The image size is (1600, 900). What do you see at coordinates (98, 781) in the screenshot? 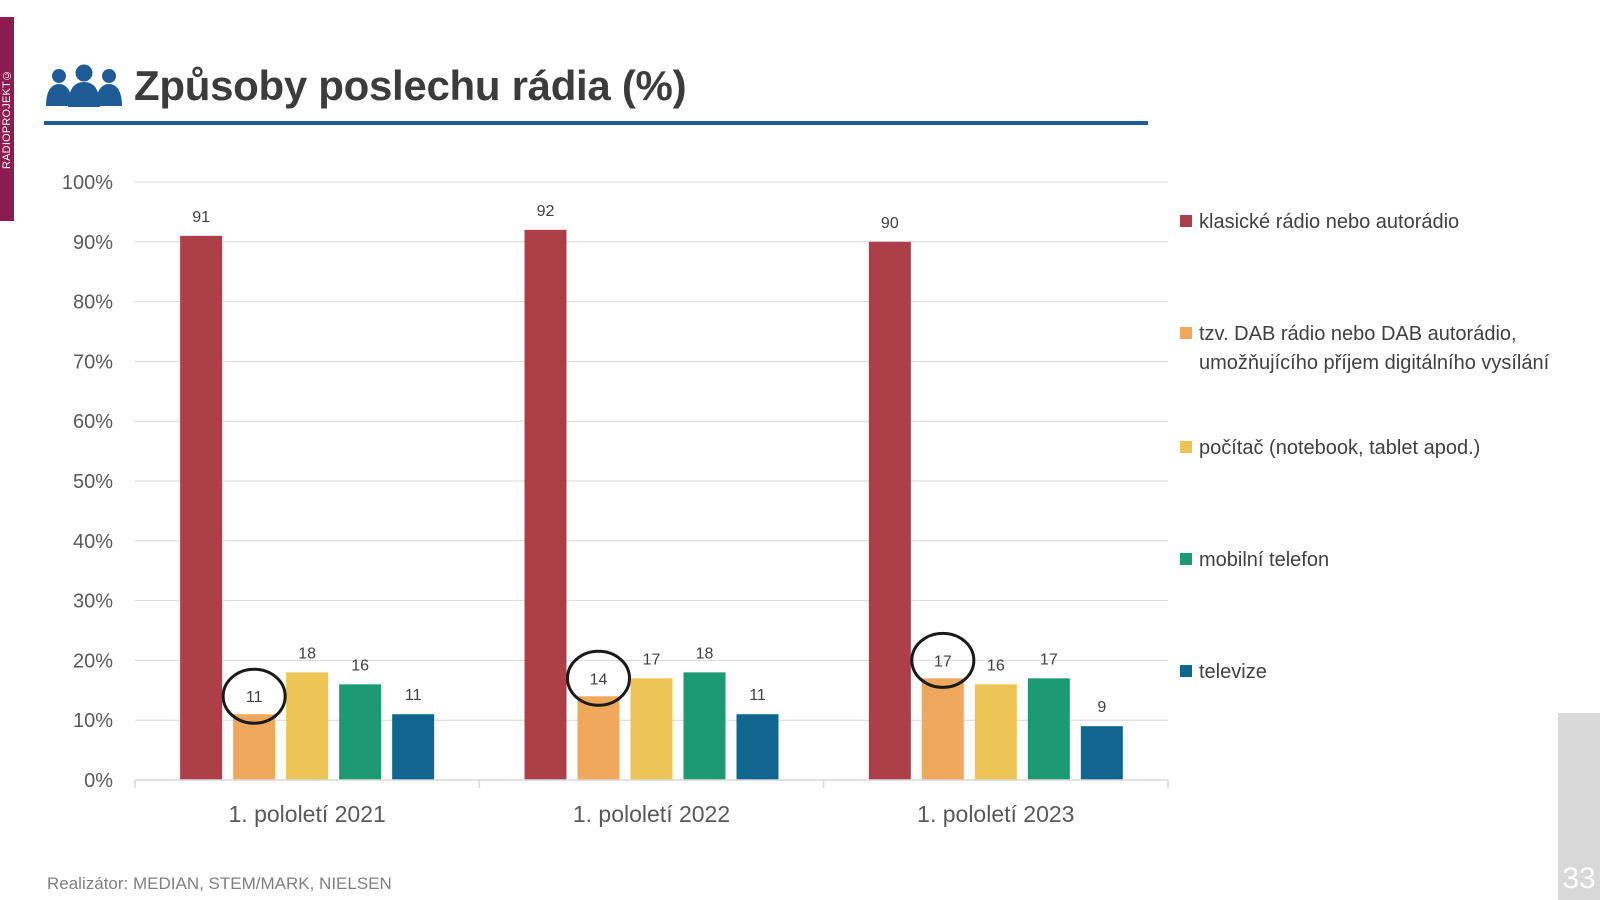
I see `y-tick-label: 0%` at bounding box center [98, 781].